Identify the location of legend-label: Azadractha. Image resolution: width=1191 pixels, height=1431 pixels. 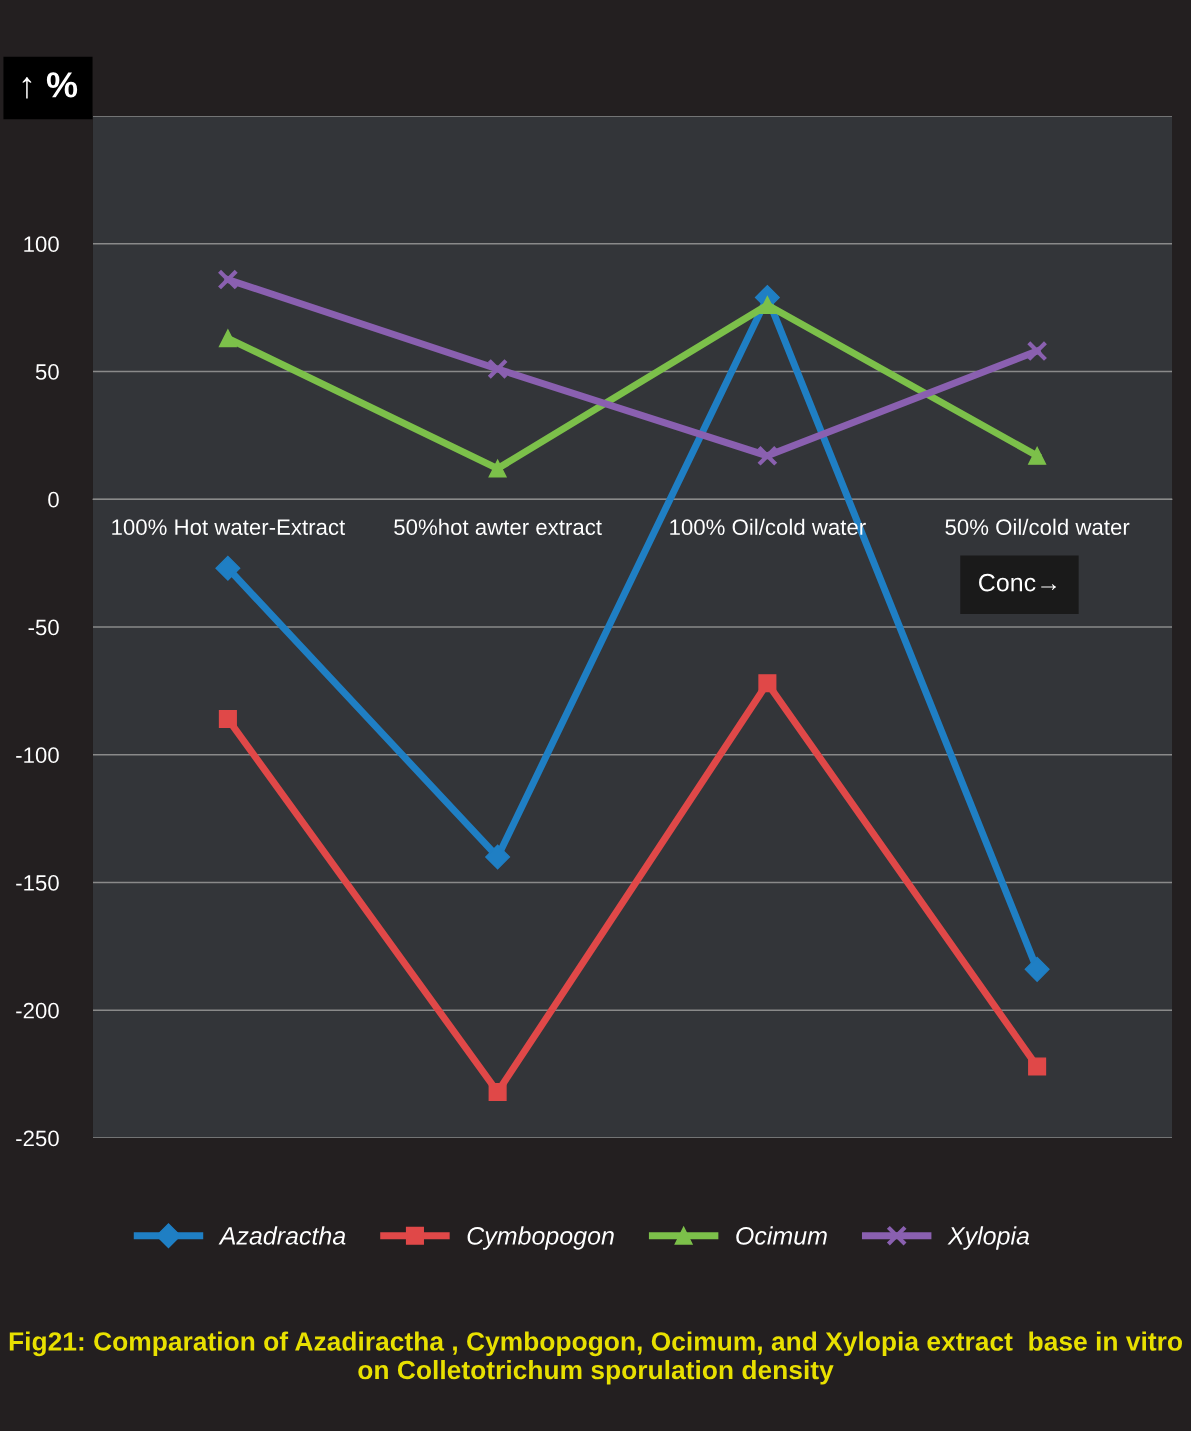
(282, 1235).